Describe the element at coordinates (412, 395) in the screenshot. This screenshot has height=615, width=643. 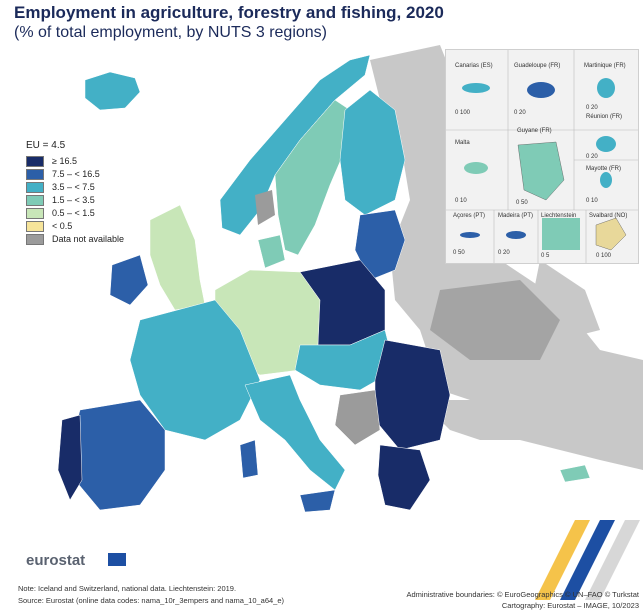
I see `romania-bulgaria-region` at that location.